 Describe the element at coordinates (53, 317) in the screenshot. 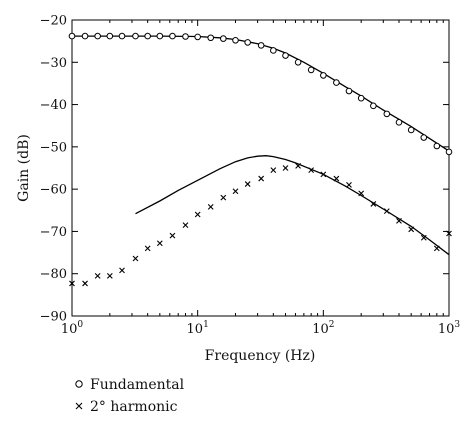

I see `y-tick-label: −90` at that location.